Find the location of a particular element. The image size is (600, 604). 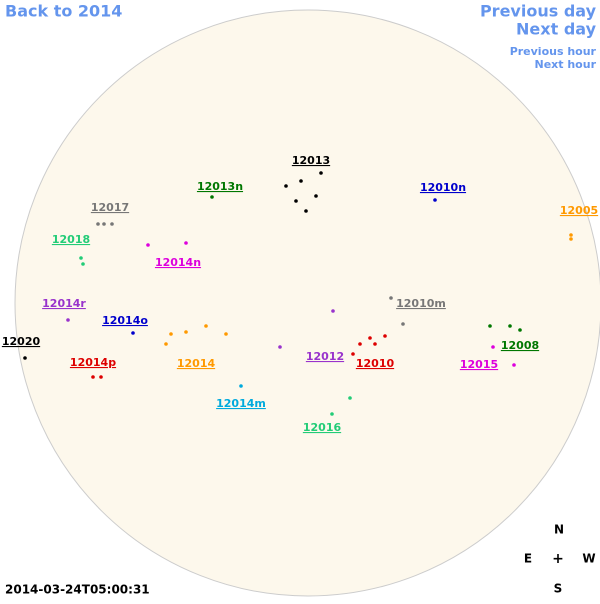

compass-center: + is located at coordinates (558, 559).